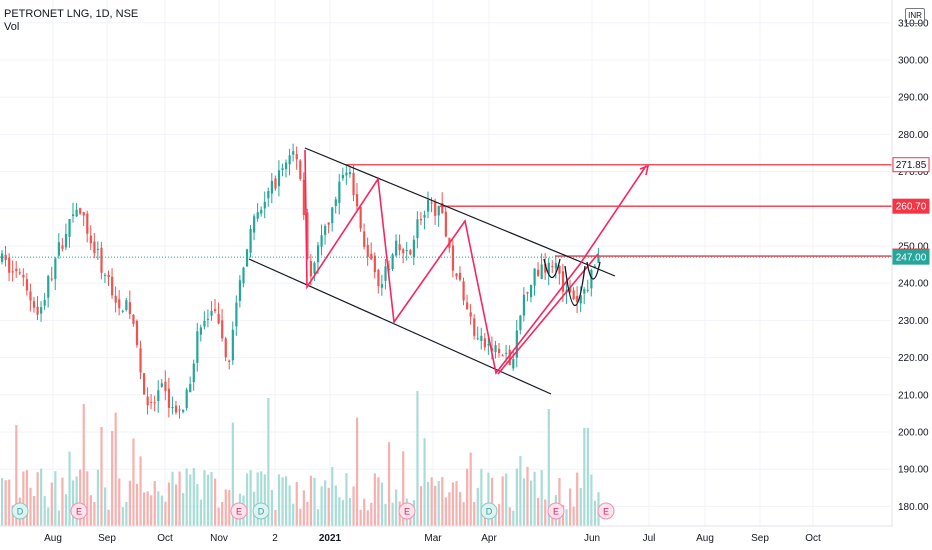  What do you see at coordinates (53, 538) in the screenshot?
I see `time-tick-label: Aug` at bounding box center [53, 538].